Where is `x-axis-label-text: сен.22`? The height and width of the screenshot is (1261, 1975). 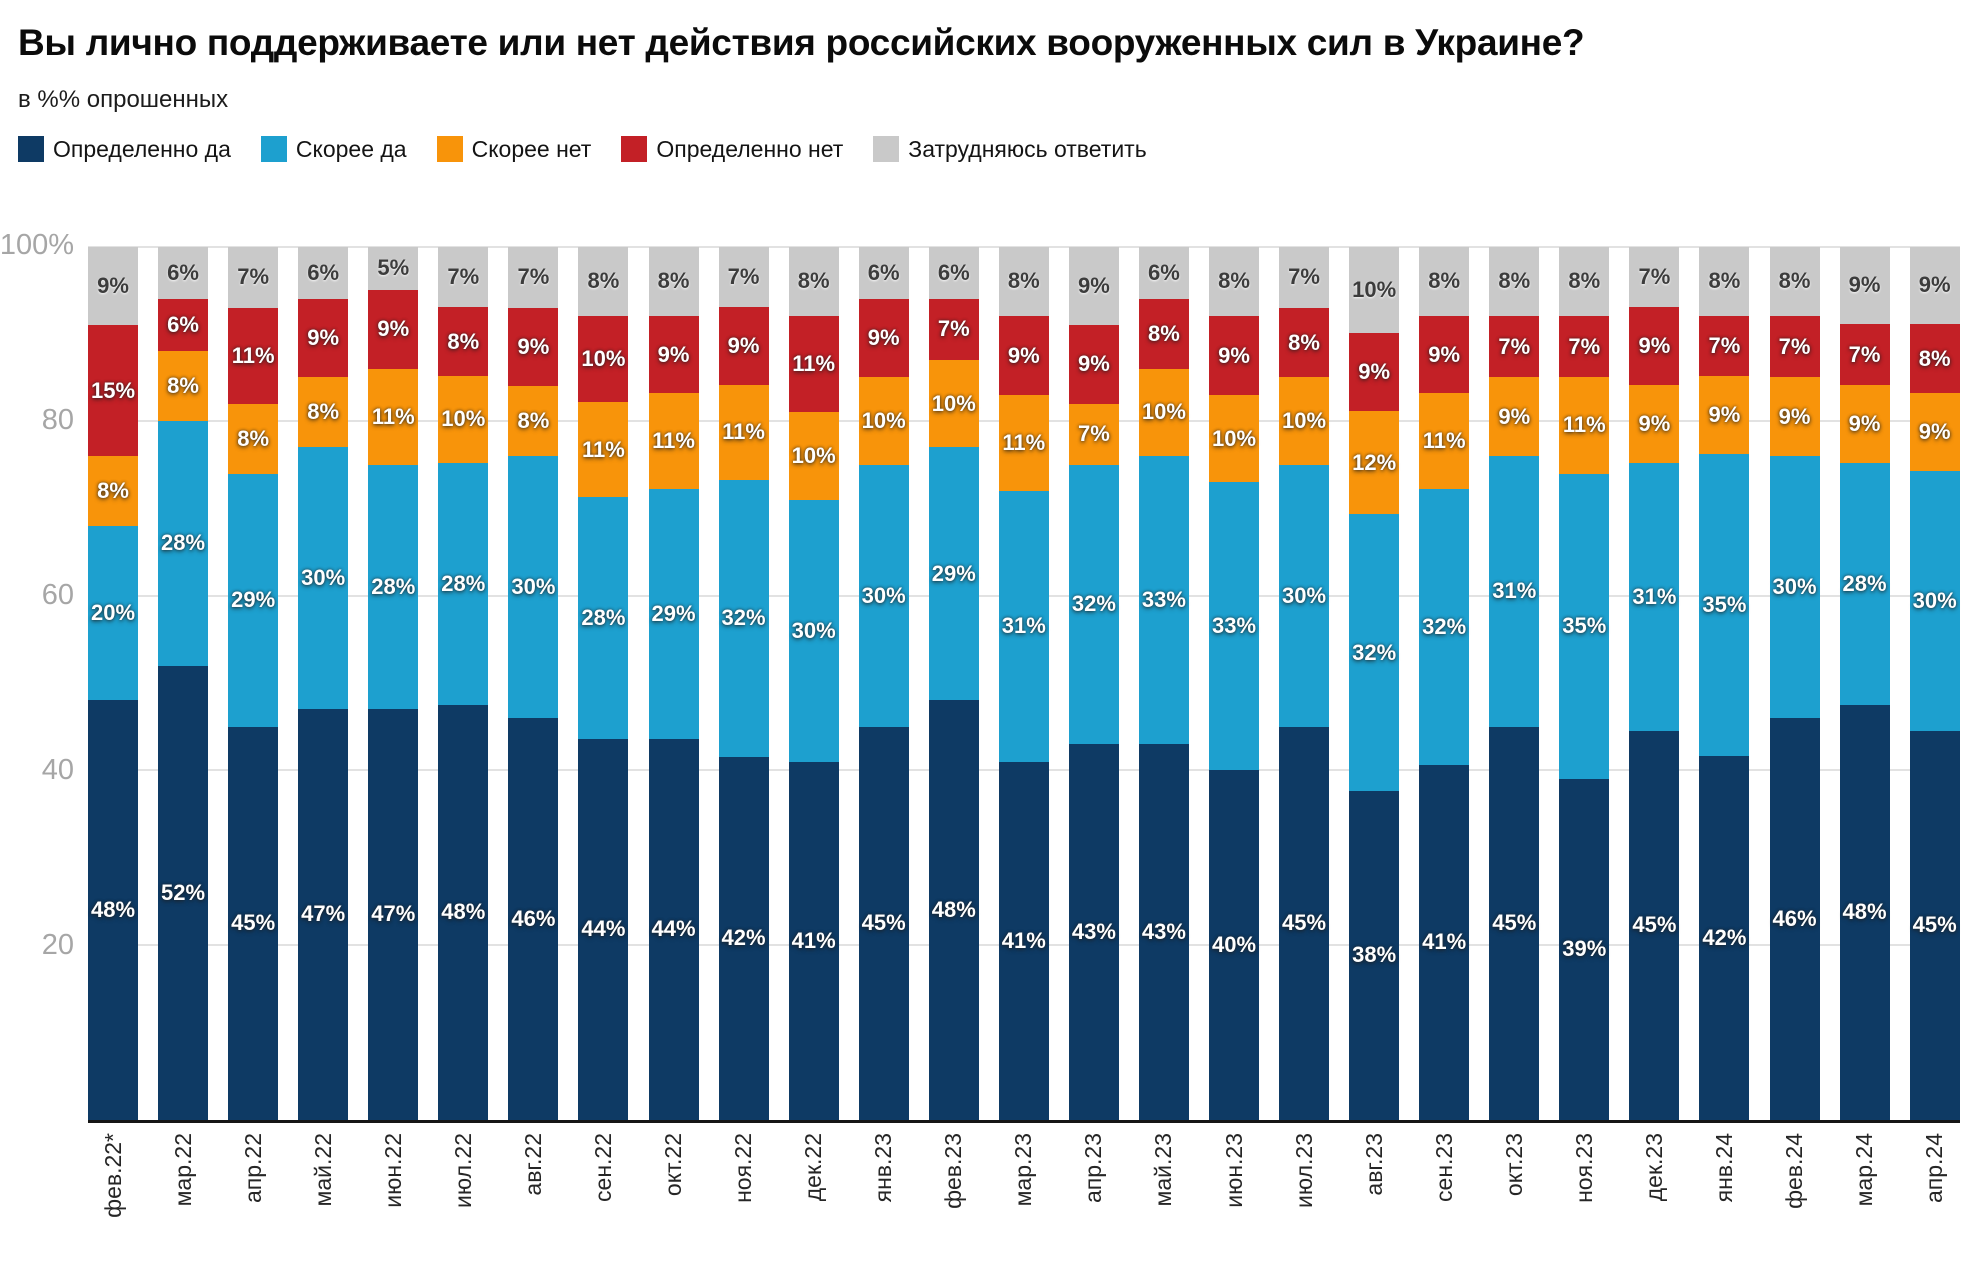 x-axis-label-text: сен.22 is located at coordinates (602, 1167).